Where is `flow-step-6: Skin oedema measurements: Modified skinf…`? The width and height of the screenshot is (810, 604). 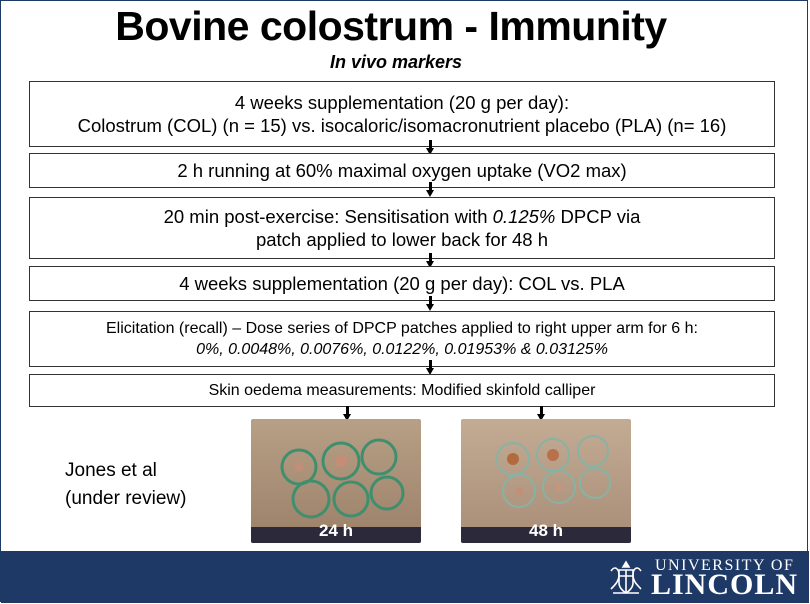
flow-step-6: Skin oedema measurements: Modified skinf… is located at coordinates (402, 390).